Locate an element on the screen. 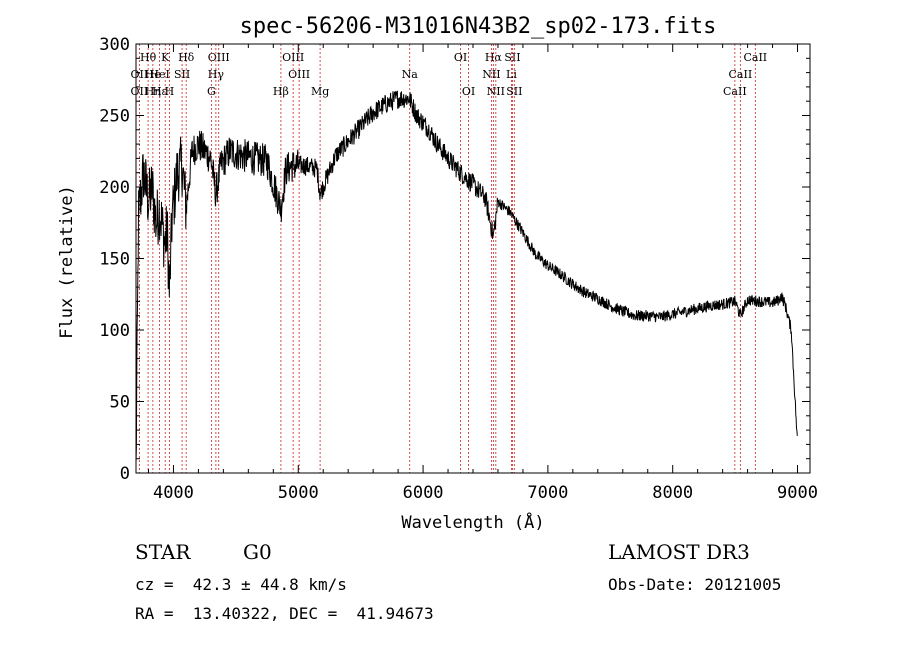  line-label: Mg is located at coordinates (320, 91).